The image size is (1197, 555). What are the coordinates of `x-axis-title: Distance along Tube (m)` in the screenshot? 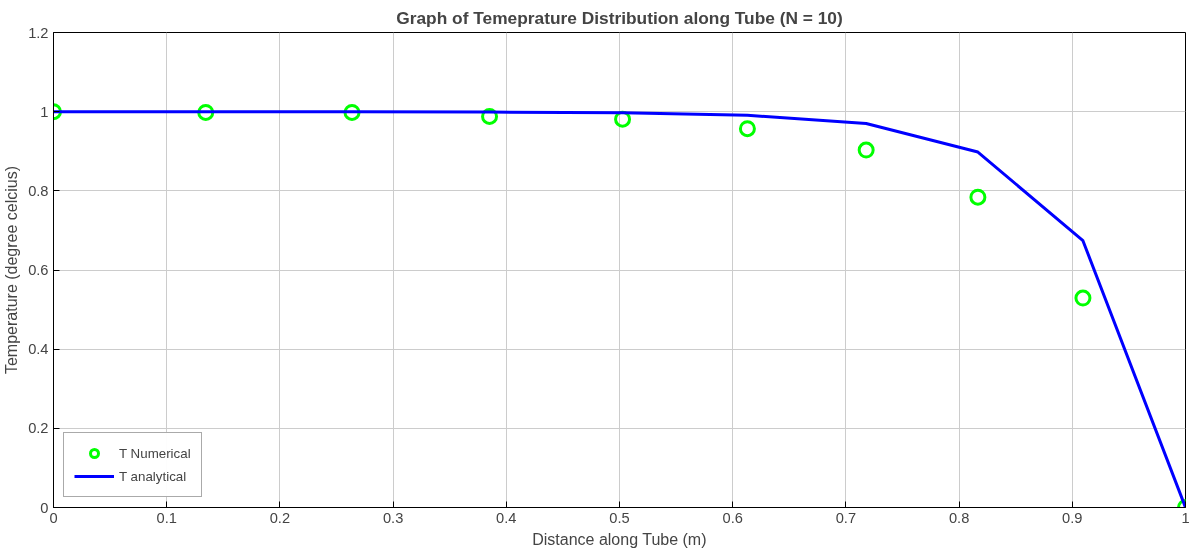 It's located at (619, 539).